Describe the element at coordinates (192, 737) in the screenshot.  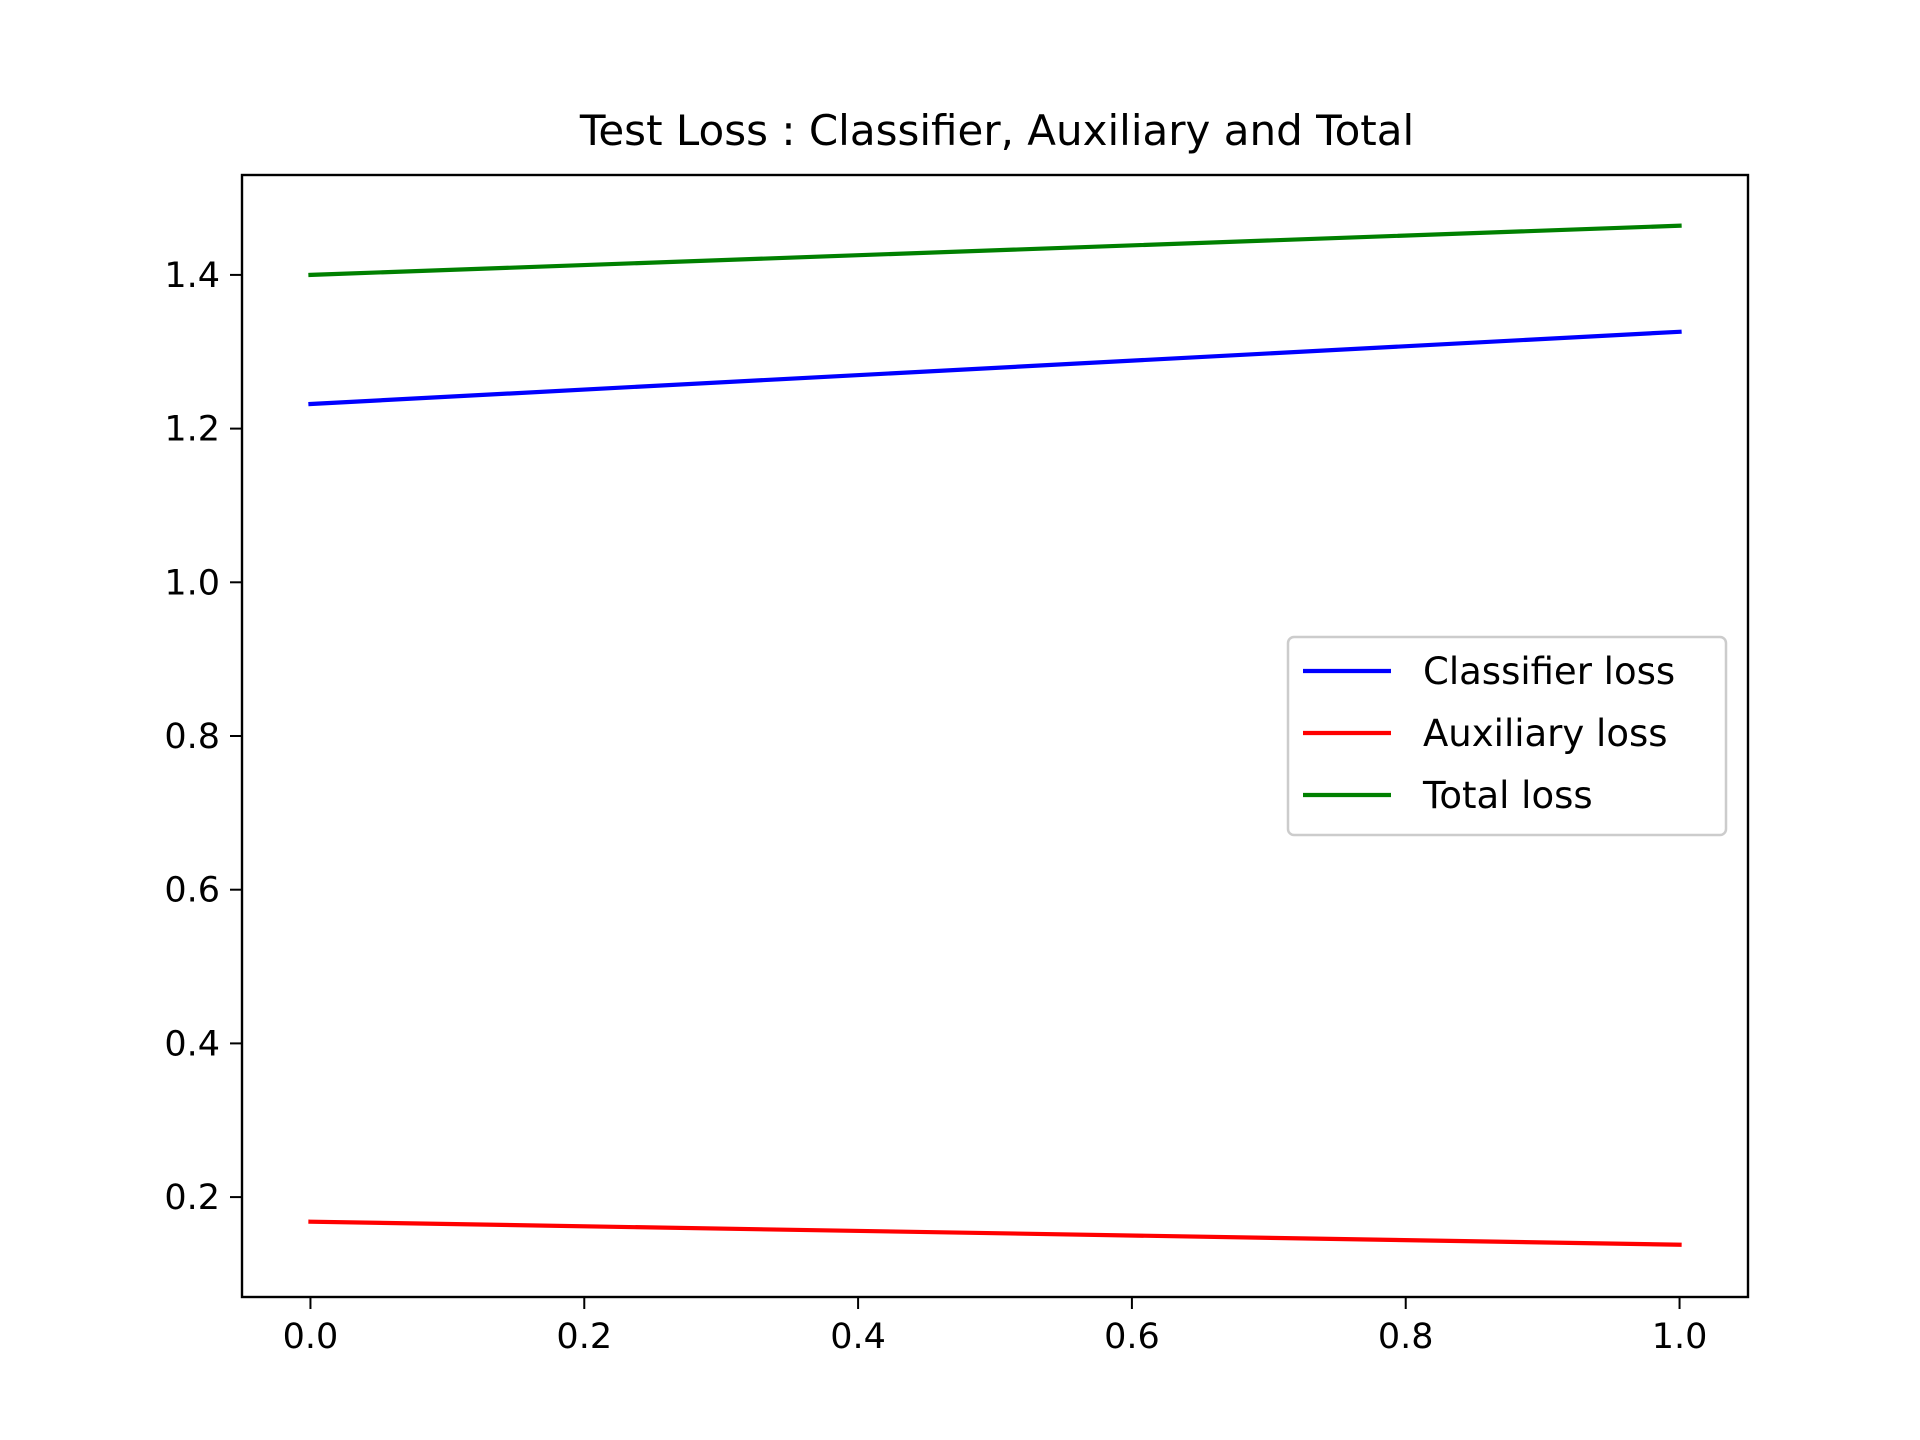
I see `y-tick-label: 0.8` at that location.